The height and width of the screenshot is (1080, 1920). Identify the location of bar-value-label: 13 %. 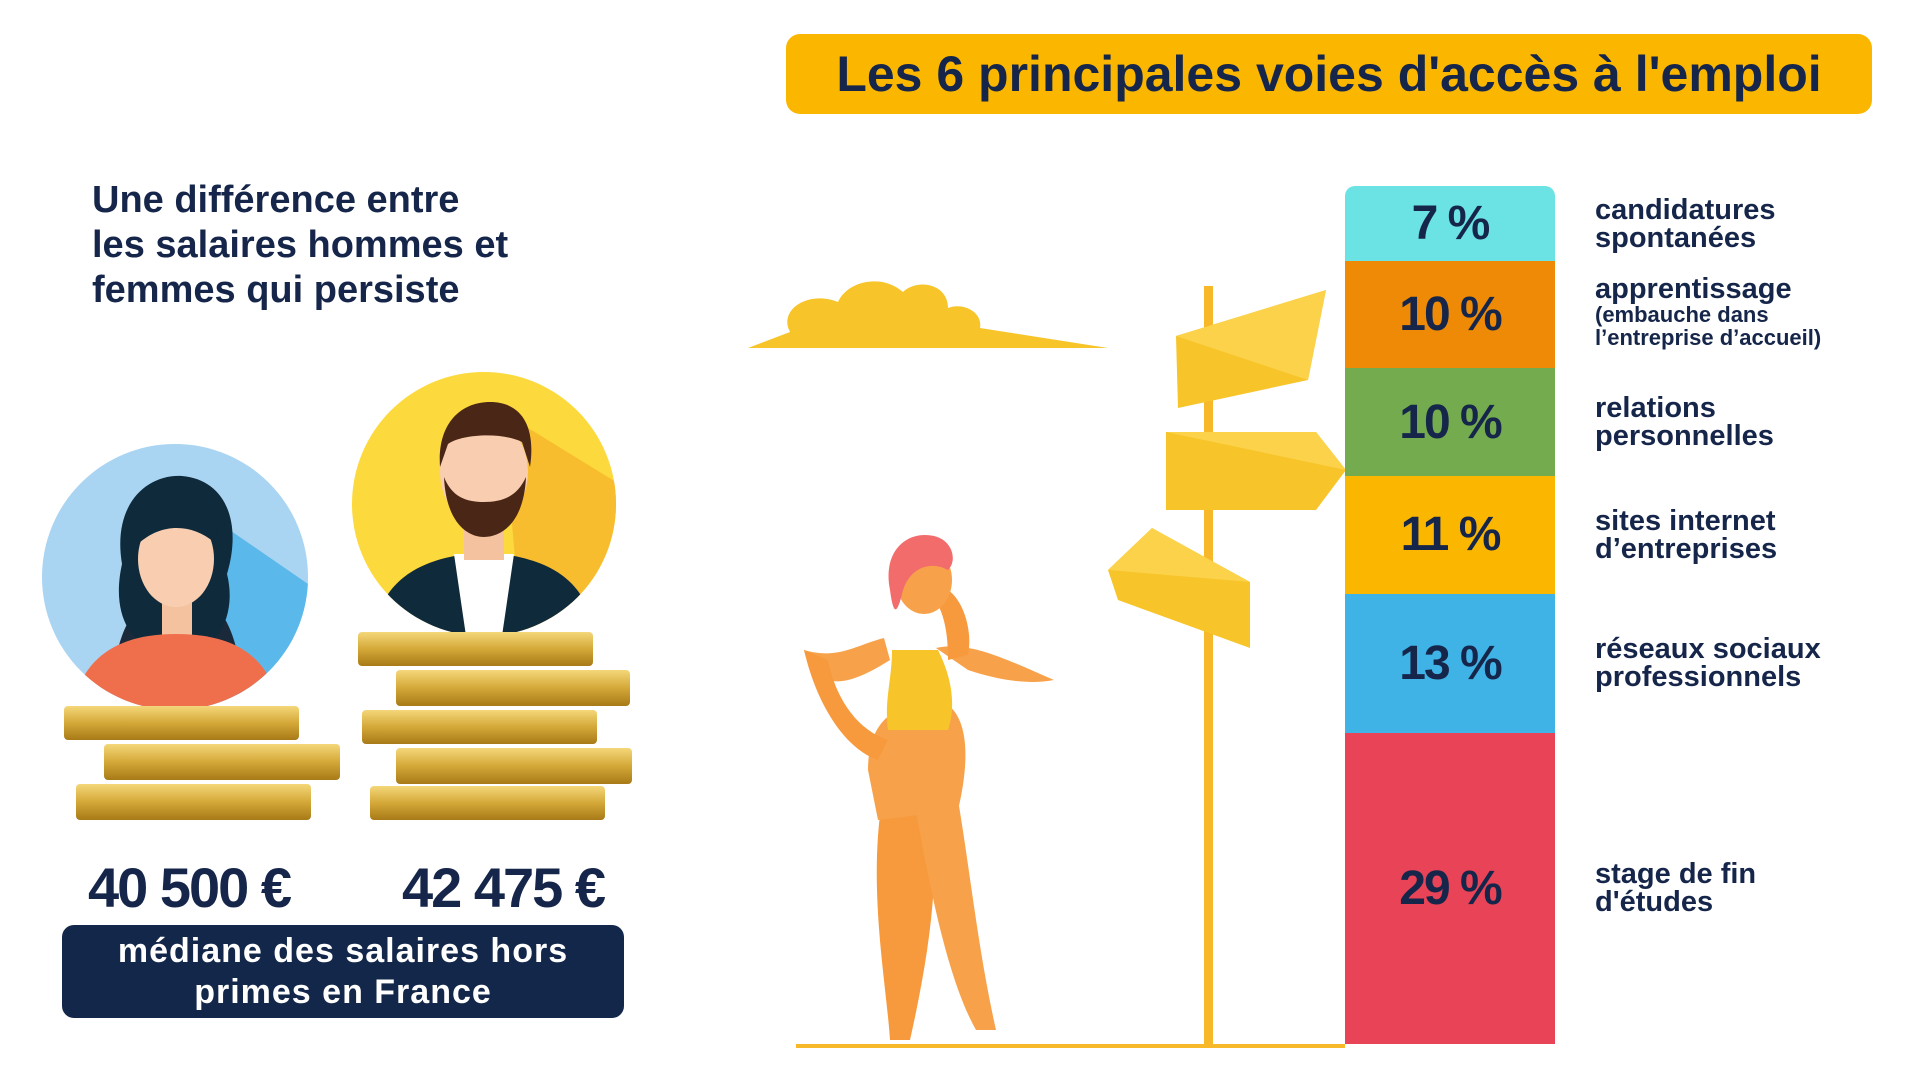
(1450, 663).